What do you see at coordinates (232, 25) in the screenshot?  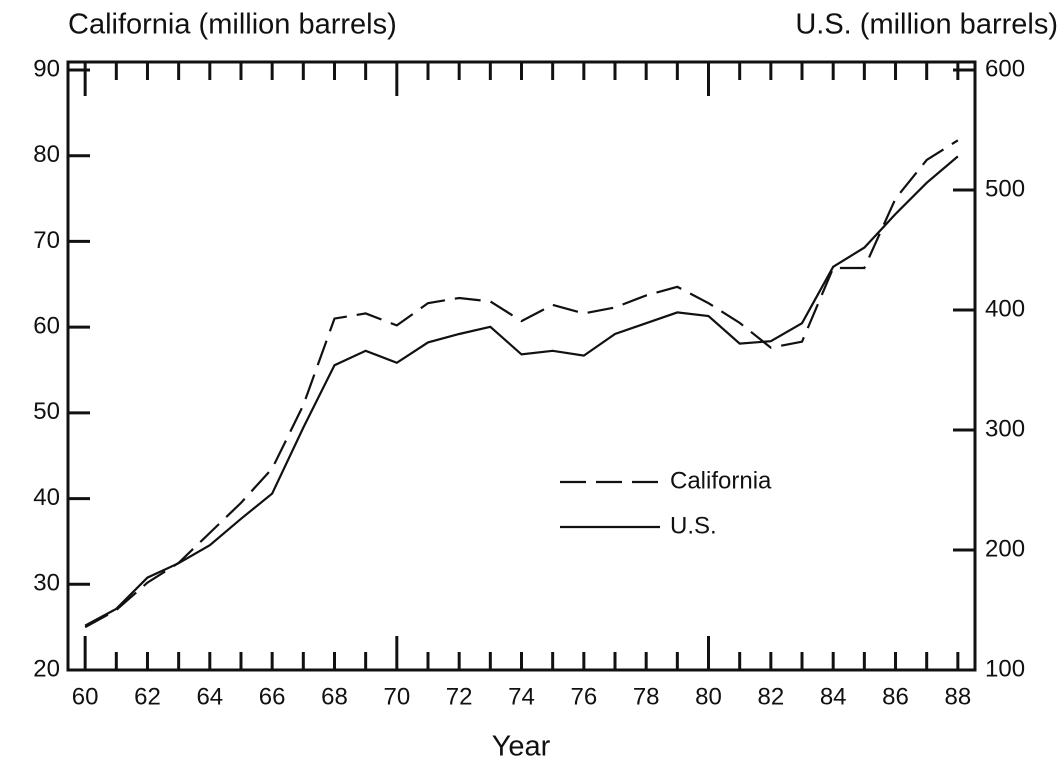 I see `y-axis-label: California (million barrels)` at bounding box center [232, 25].